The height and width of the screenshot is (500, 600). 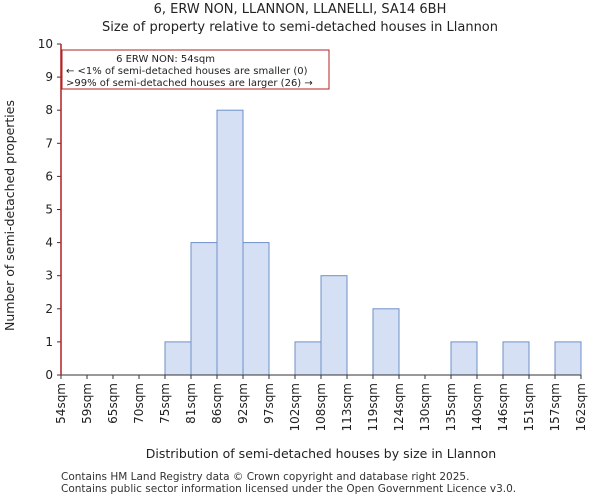 What do you see at coordinates (49, 243) in the screenshot?
I see `y-tick-label: 4` at bounding box center [49, 243].